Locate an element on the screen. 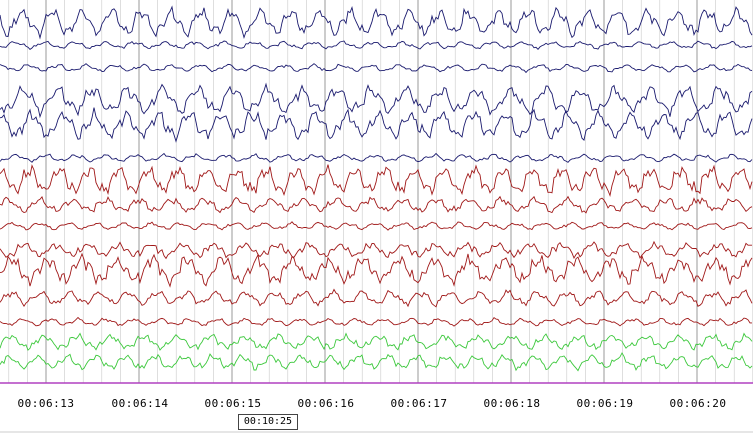 The image size is (753, 433). time-label: 00:06:19 is located at coordinates (605, 403).